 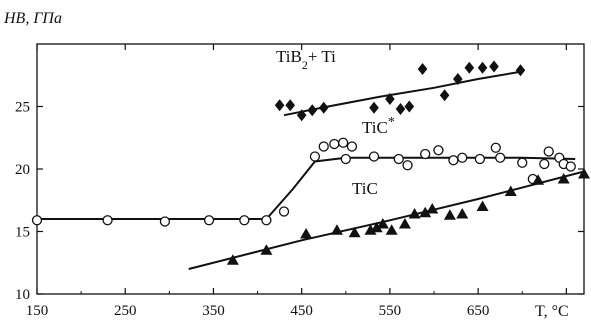 What do you see at coordinates (213, 311) in the screenshot?
I see `x-tick-label: 350` at bounding box center [213, 311].